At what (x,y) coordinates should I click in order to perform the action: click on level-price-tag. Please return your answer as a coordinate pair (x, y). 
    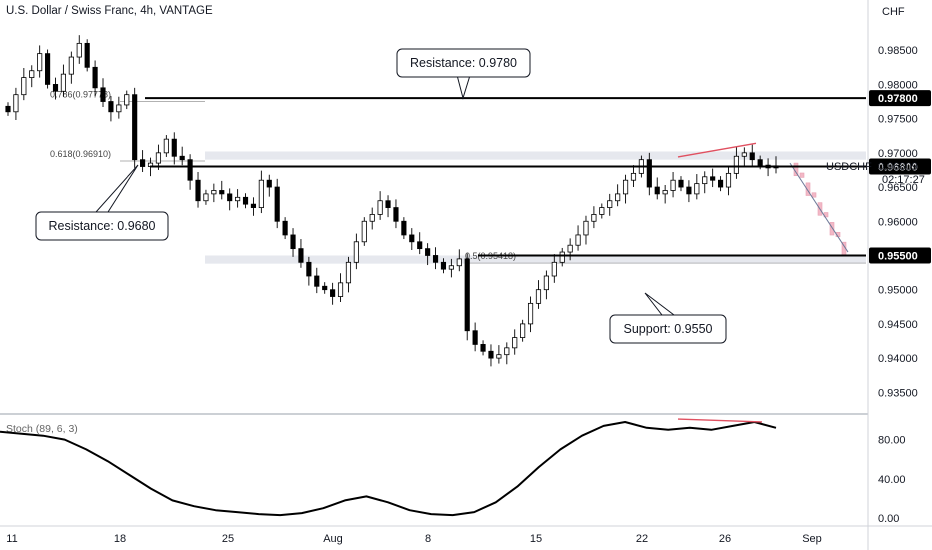
    Looking at the image, I should click on (900, 166).